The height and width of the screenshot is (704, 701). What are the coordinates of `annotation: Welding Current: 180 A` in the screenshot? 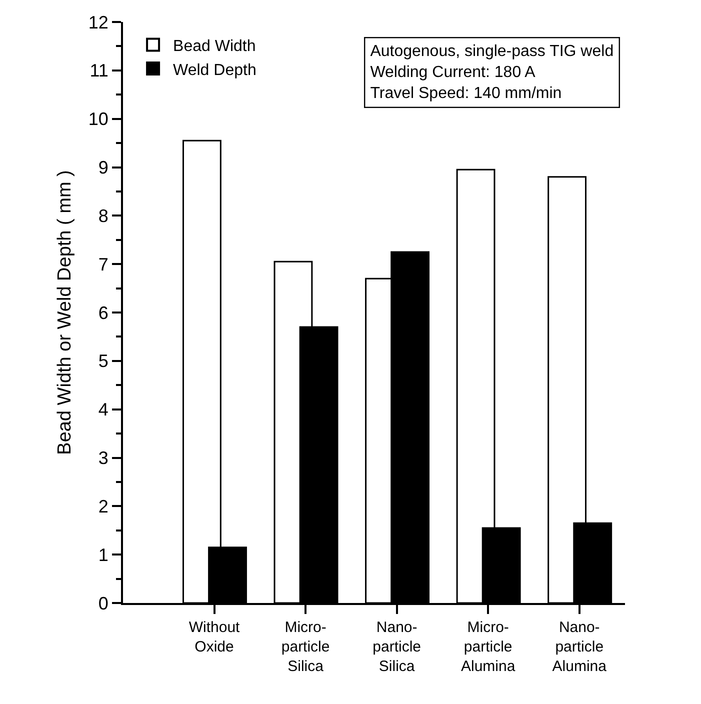 It's located at (453, 72).